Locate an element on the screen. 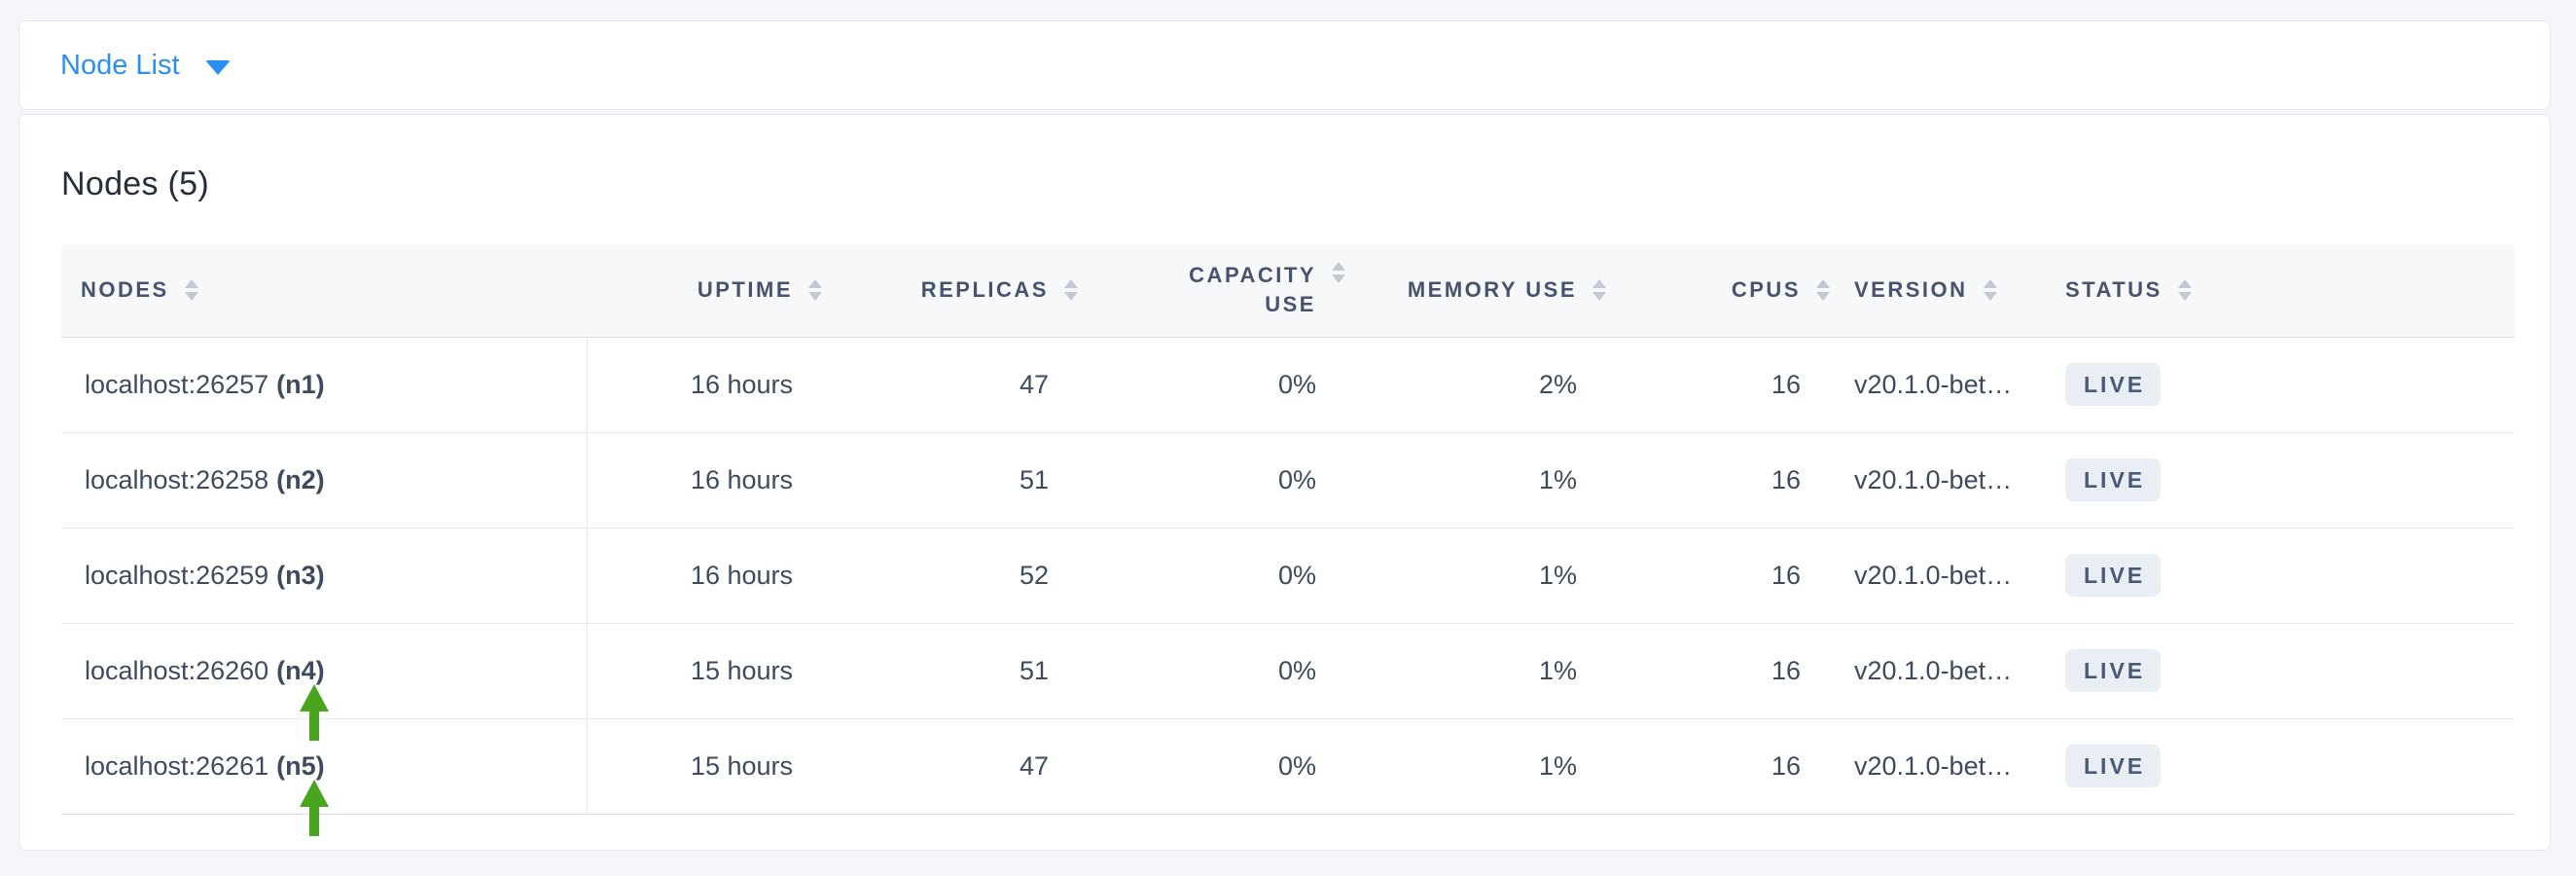  column-header-capacity-use: CAPACITY USE is located at coordinates (1219, 291).